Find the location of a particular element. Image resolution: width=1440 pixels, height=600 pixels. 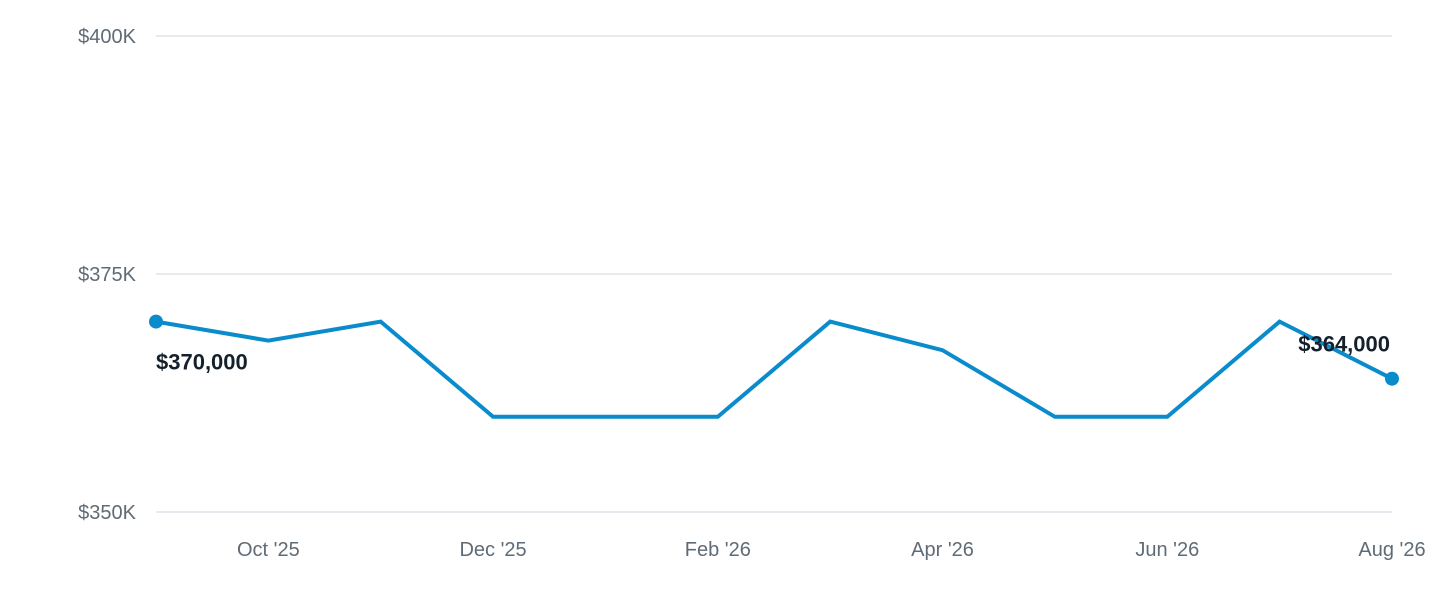

y-tick-label: $375K is located at coordinates (107, 275).